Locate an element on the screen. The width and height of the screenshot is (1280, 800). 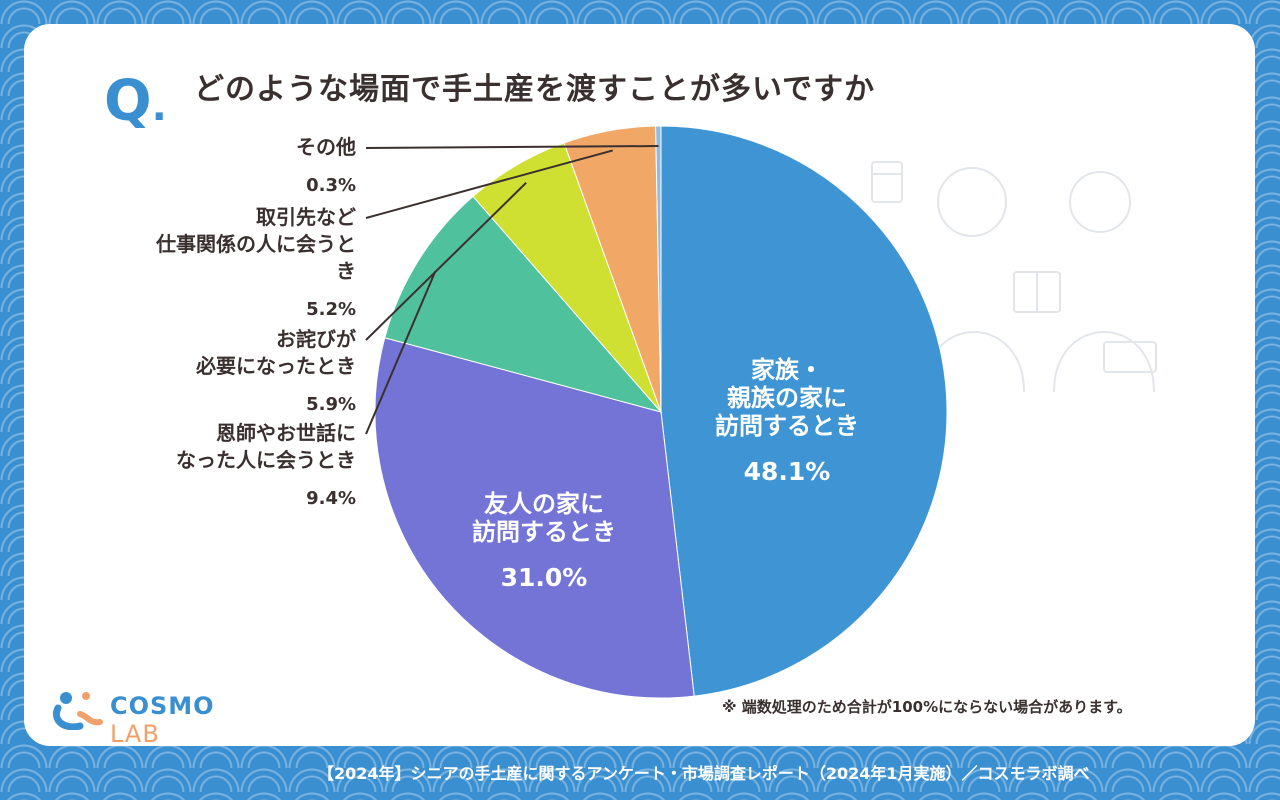
slice-value-3: 5.9% is located at coordinates (331, 404).